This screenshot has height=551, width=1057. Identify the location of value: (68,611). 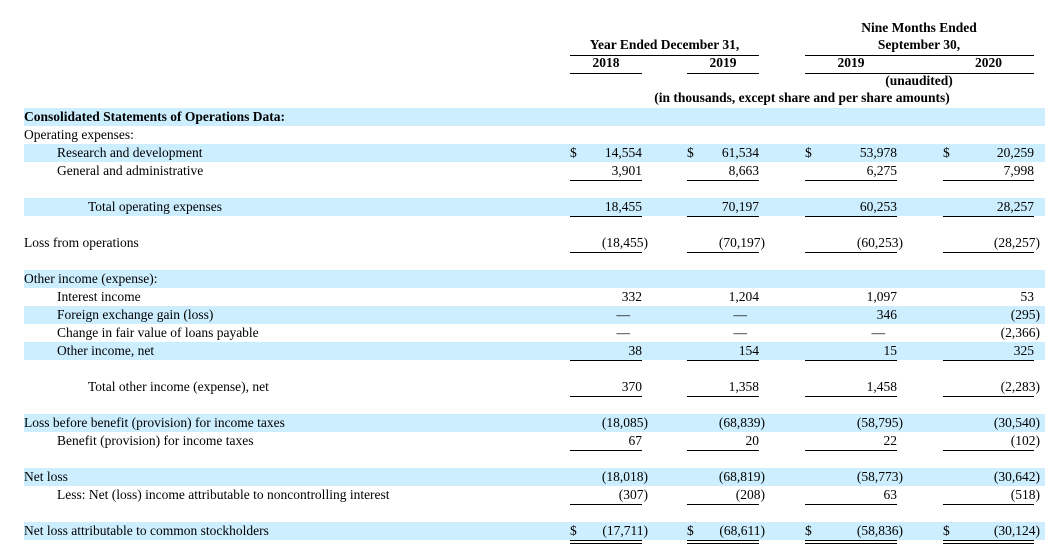
(742, 530).